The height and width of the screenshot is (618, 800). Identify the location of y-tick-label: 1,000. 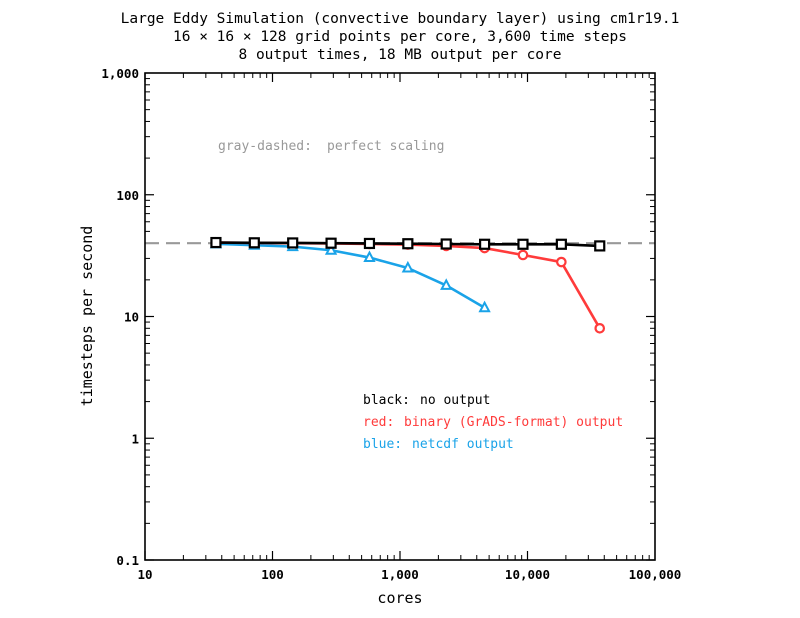
(120, 73).